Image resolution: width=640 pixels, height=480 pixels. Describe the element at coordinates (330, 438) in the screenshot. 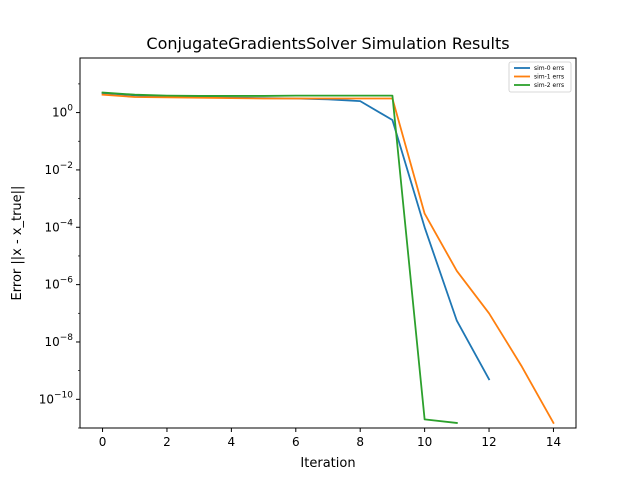

I see `x-axis: 0 2 4 6 8 10 12 14` at that location.